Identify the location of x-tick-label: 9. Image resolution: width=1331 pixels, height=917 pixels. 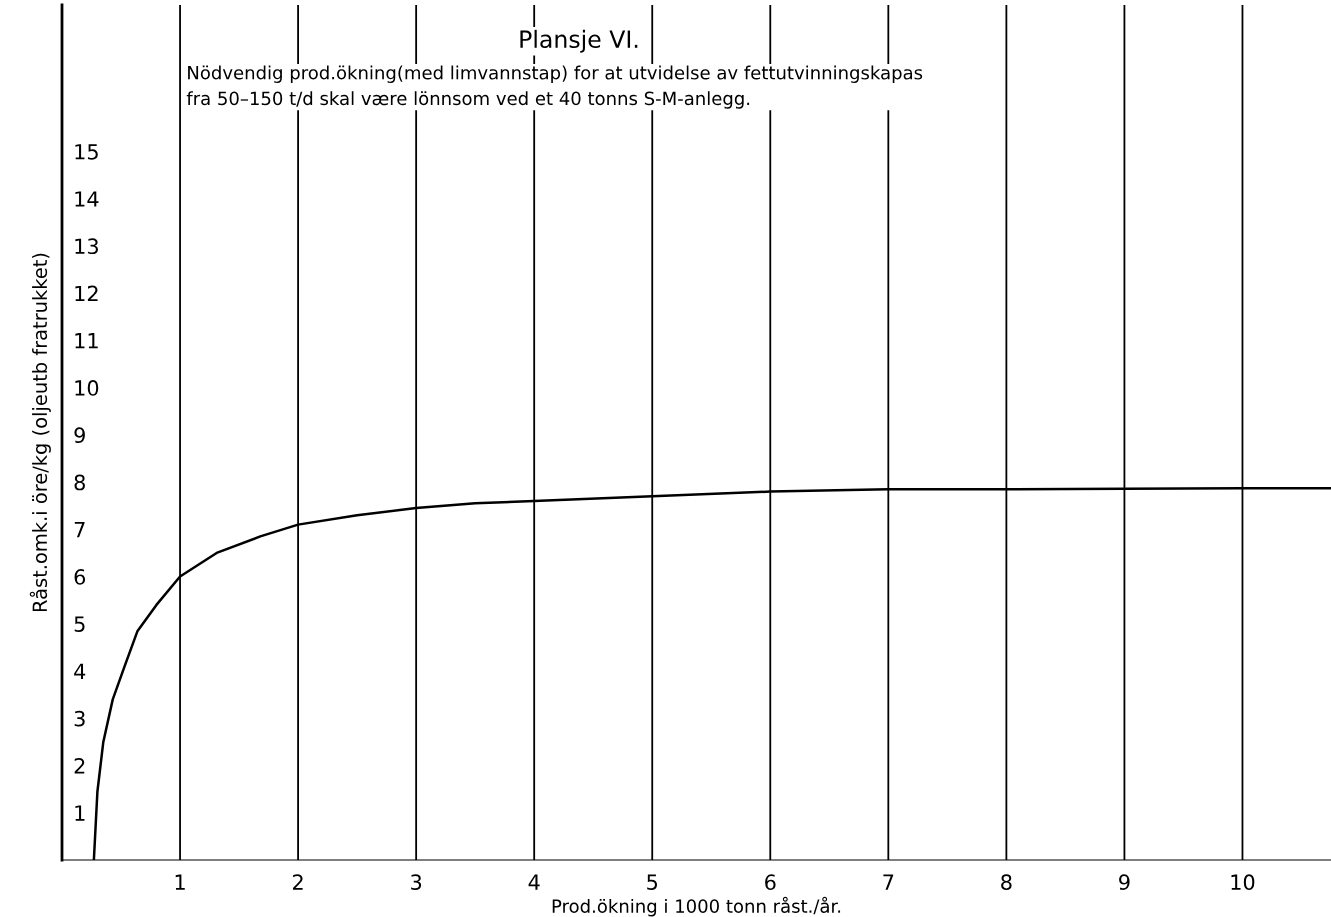
(1124, 882).